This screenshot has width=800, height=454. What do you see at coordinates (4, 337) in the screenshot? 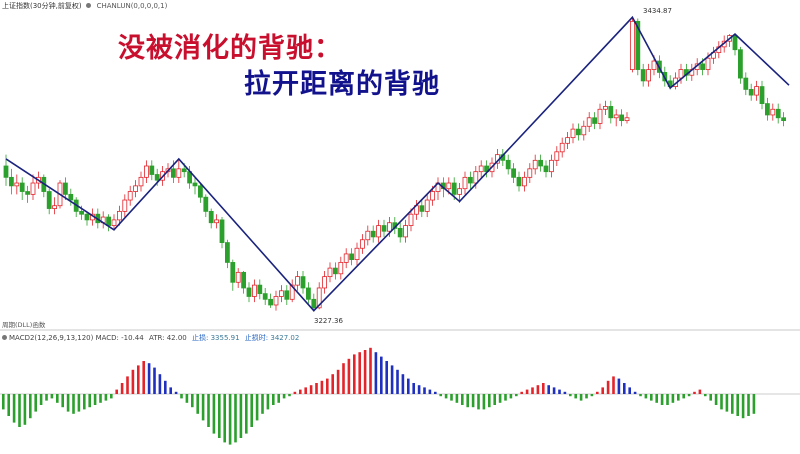
I see `macd-dot-icon` at bounding box center [4, 337].